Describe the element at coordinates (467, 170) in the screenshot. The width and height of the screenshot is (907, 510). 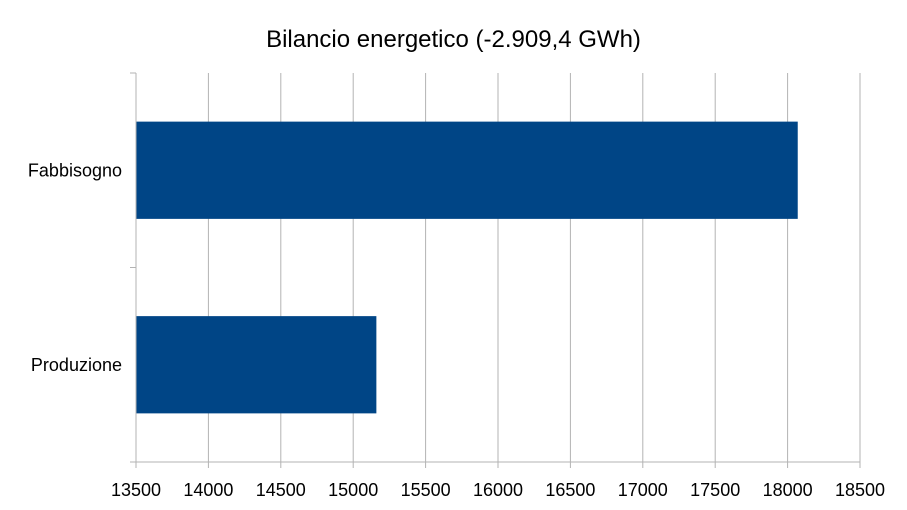
I see `bar-fabbisogno` at that location.